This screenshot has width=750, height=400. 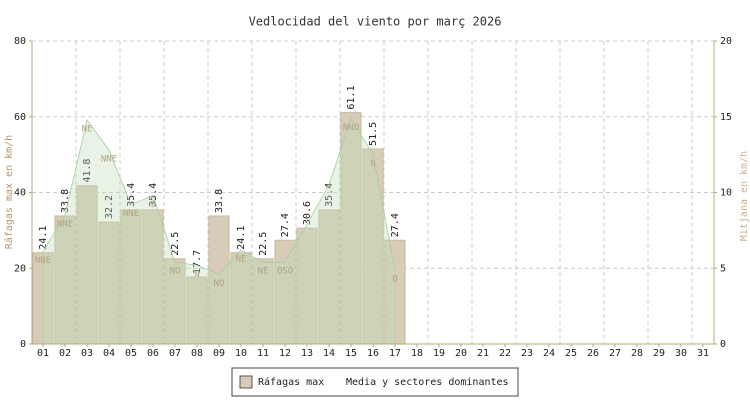 What do you see at coordinates (307, 353) in the screenshot?
I see `x-tick-label: 13` at bounding box center [307, 353].